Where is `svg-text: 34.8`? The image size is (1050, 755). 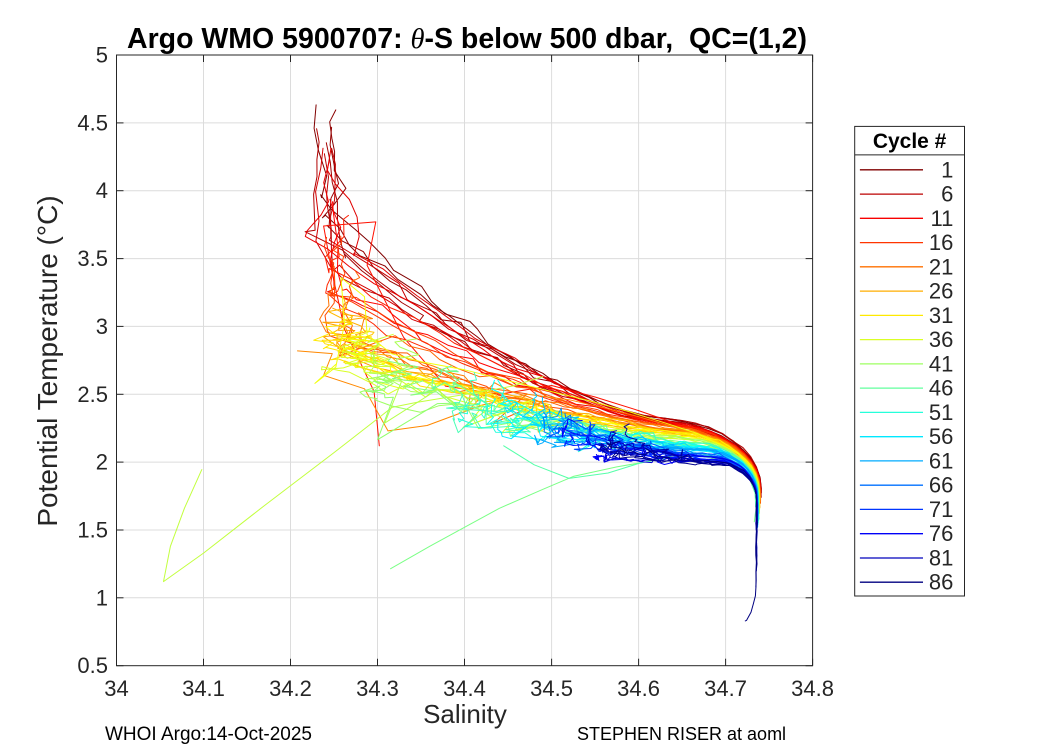
svg-text: 34.8 is located at coordinates (812, 688).